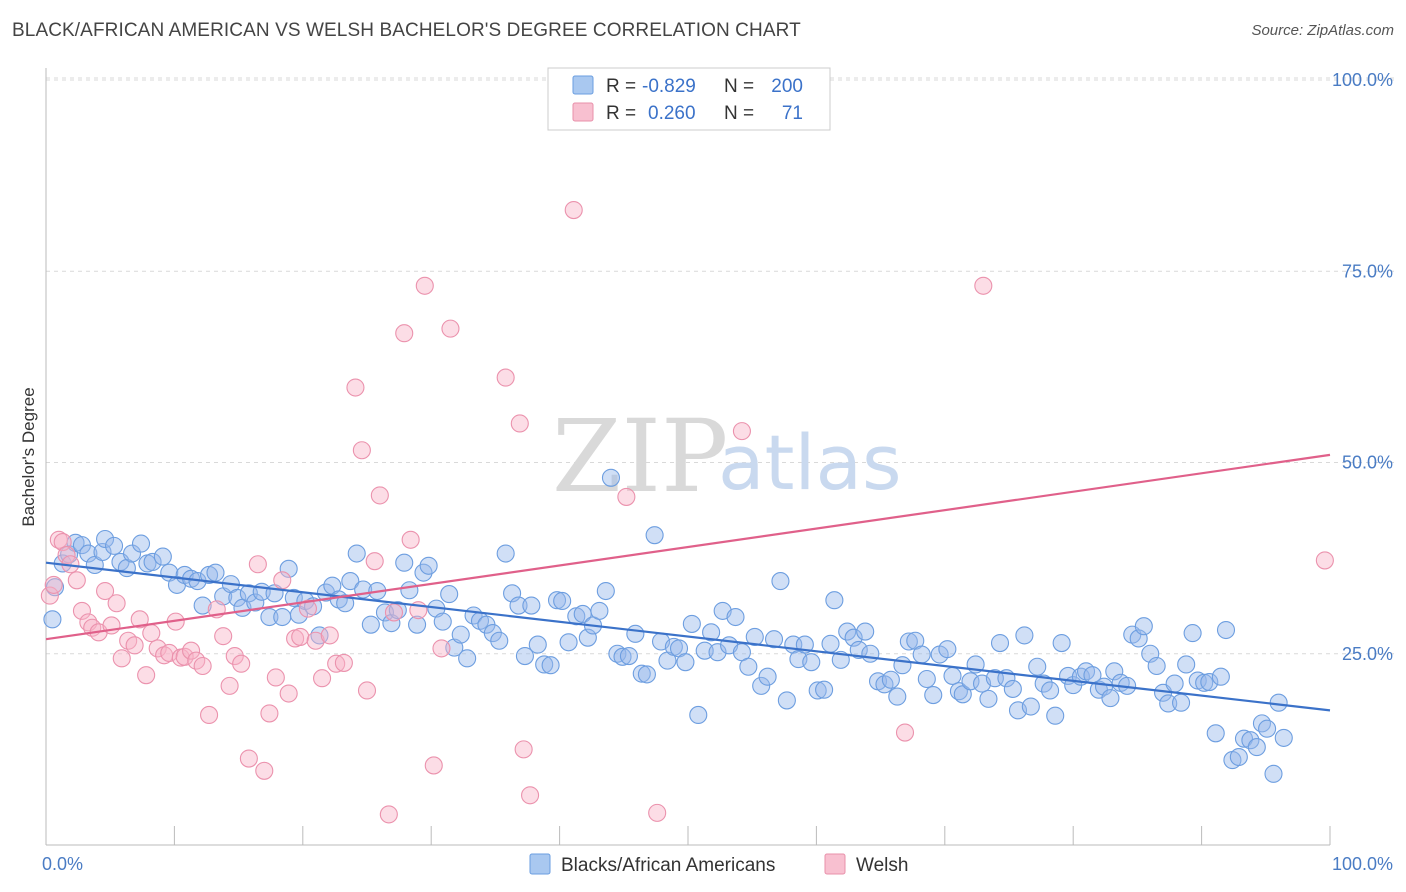 The height and width of the screenshot is (892, 1406). I want to click on y-tick-label-50: 50.0%, so click(1367, 463).